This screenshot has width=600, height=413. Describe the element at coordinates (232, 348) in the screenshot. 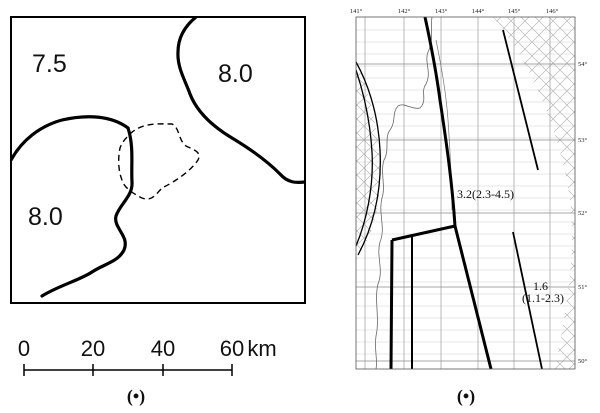

I see `scale-tick-60: 60` at that location.